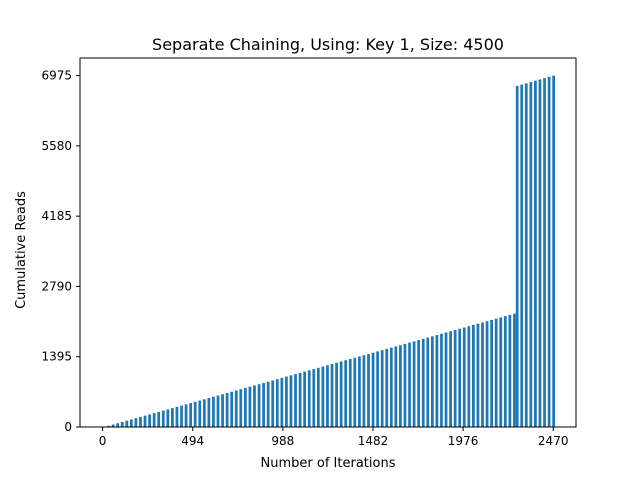  Describe the element at coordinates (56, 216) in the screenshot. I see `y-tick-label: 4185` at that location.